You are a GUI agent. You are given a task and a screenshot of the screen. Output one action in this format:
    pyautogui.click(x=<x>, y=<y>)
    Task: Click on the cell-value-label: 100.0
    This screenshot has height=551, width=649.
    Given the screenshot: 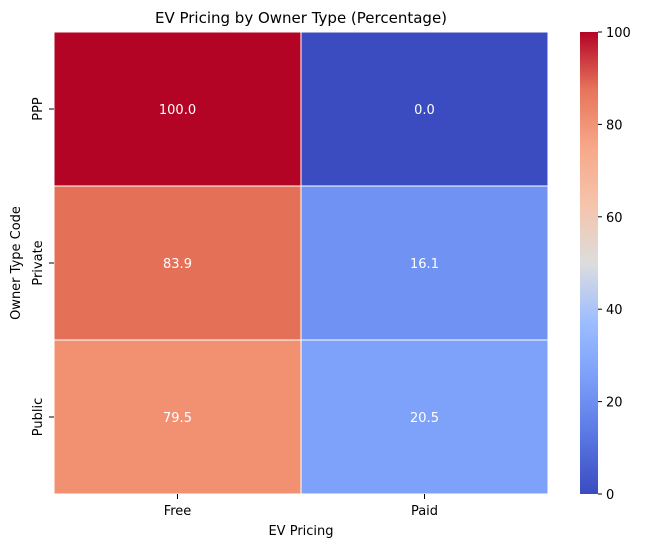 What is the action you would take?
    pyautogui.click(x=177, y=110)
    